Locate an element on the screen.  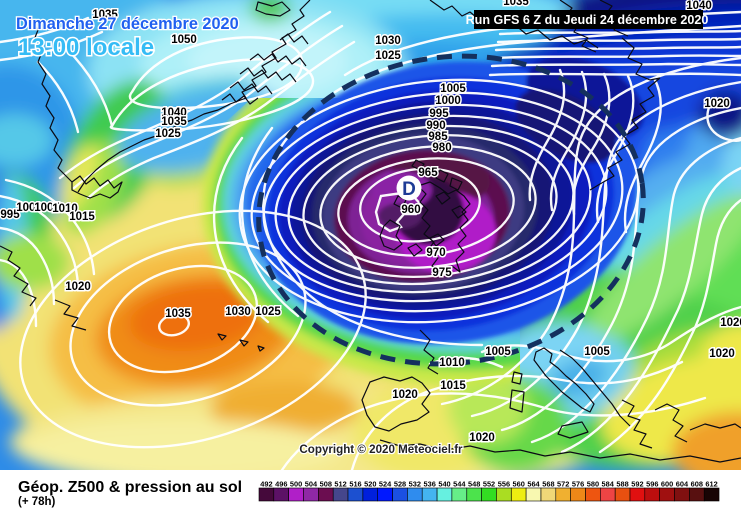
svg-text: 990 is located at coordinates (435, 126).